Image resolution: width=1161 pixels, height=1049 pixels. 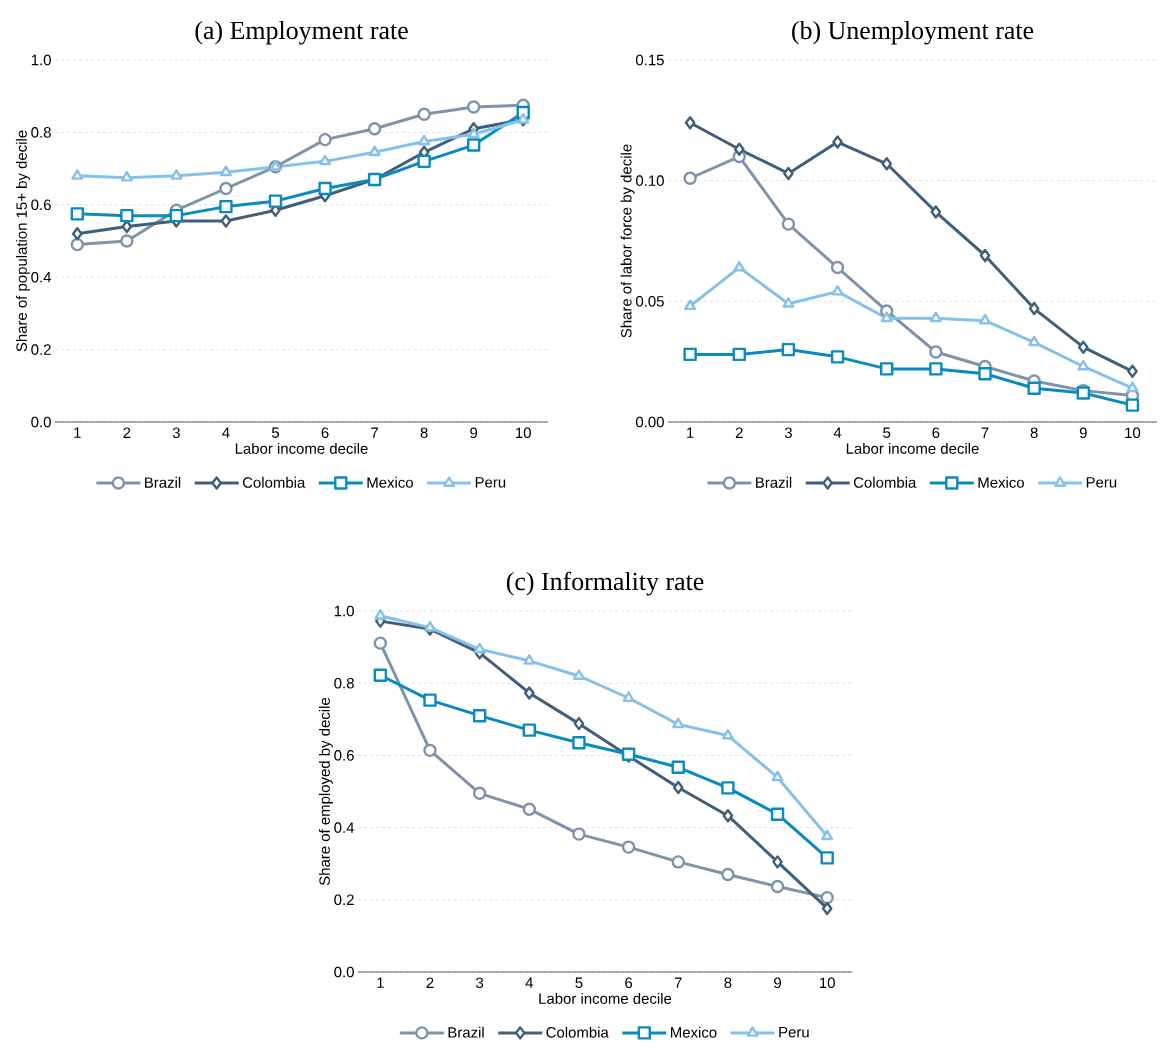 What do you see at coordinates (325, 791) in the screenshot?
I see `y-axis-title: Share of employed by decile` at bounding box center [325, 791].